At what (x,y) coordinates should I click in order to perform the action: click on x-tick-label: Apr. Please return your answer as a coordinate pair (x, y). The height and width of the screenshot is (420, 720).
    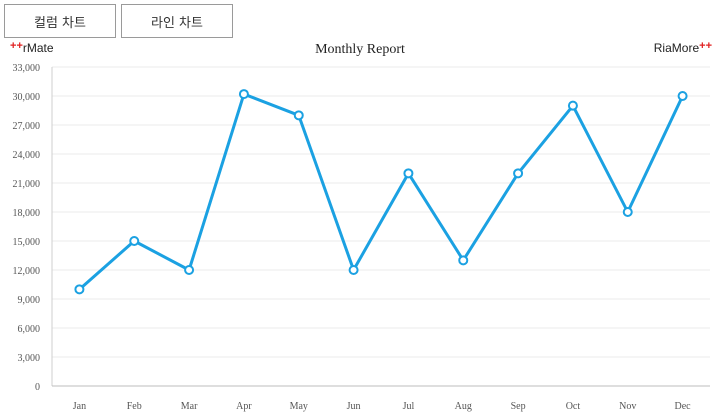
    Looking at the image, I should click on (244, 406).